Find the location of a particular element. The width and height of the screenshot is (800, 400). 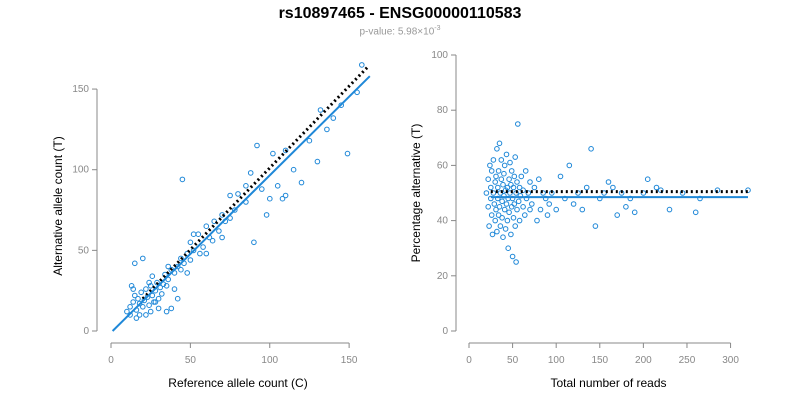

left-x-tick-label: 100 is located at coordinates (269, 360).